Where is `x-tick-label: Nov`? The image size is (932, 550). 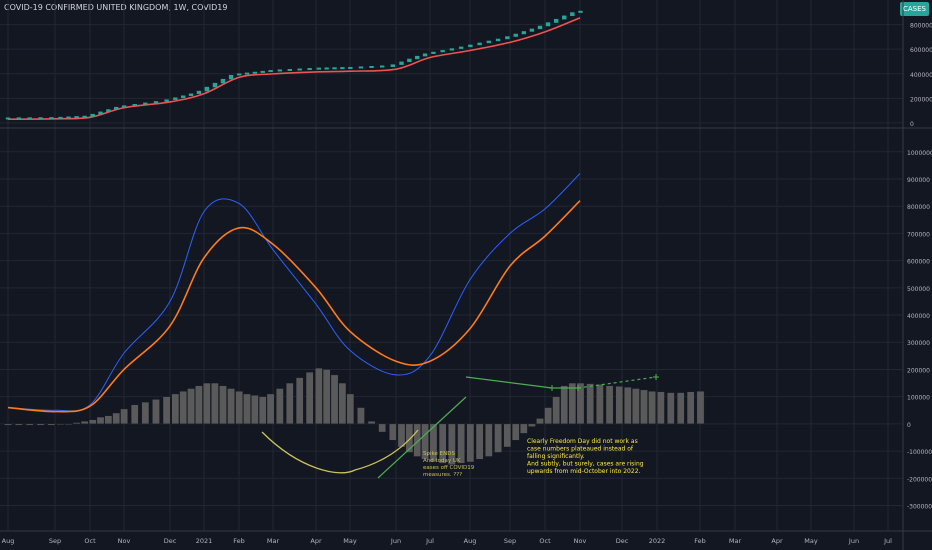
x-tick-label: Nov is located at coordinates (124, 541).